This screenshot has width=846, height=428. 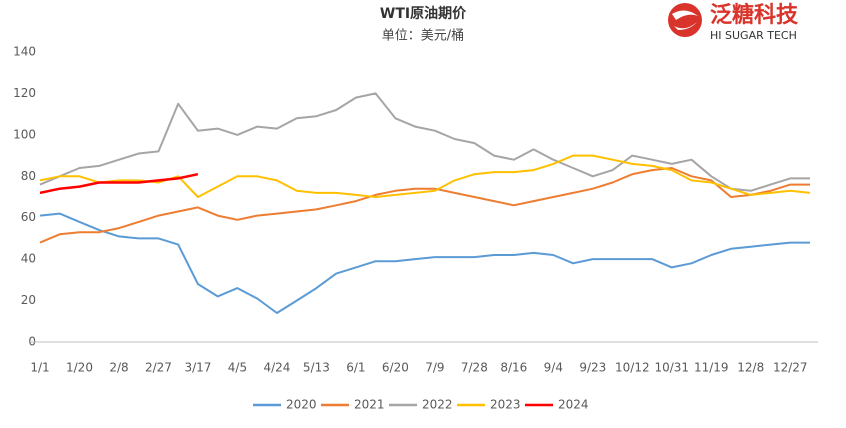 What do you see at coordinates (437, 405) in the screenshot?
I see `legend-label: 2022` at bounding box center [437, 405].